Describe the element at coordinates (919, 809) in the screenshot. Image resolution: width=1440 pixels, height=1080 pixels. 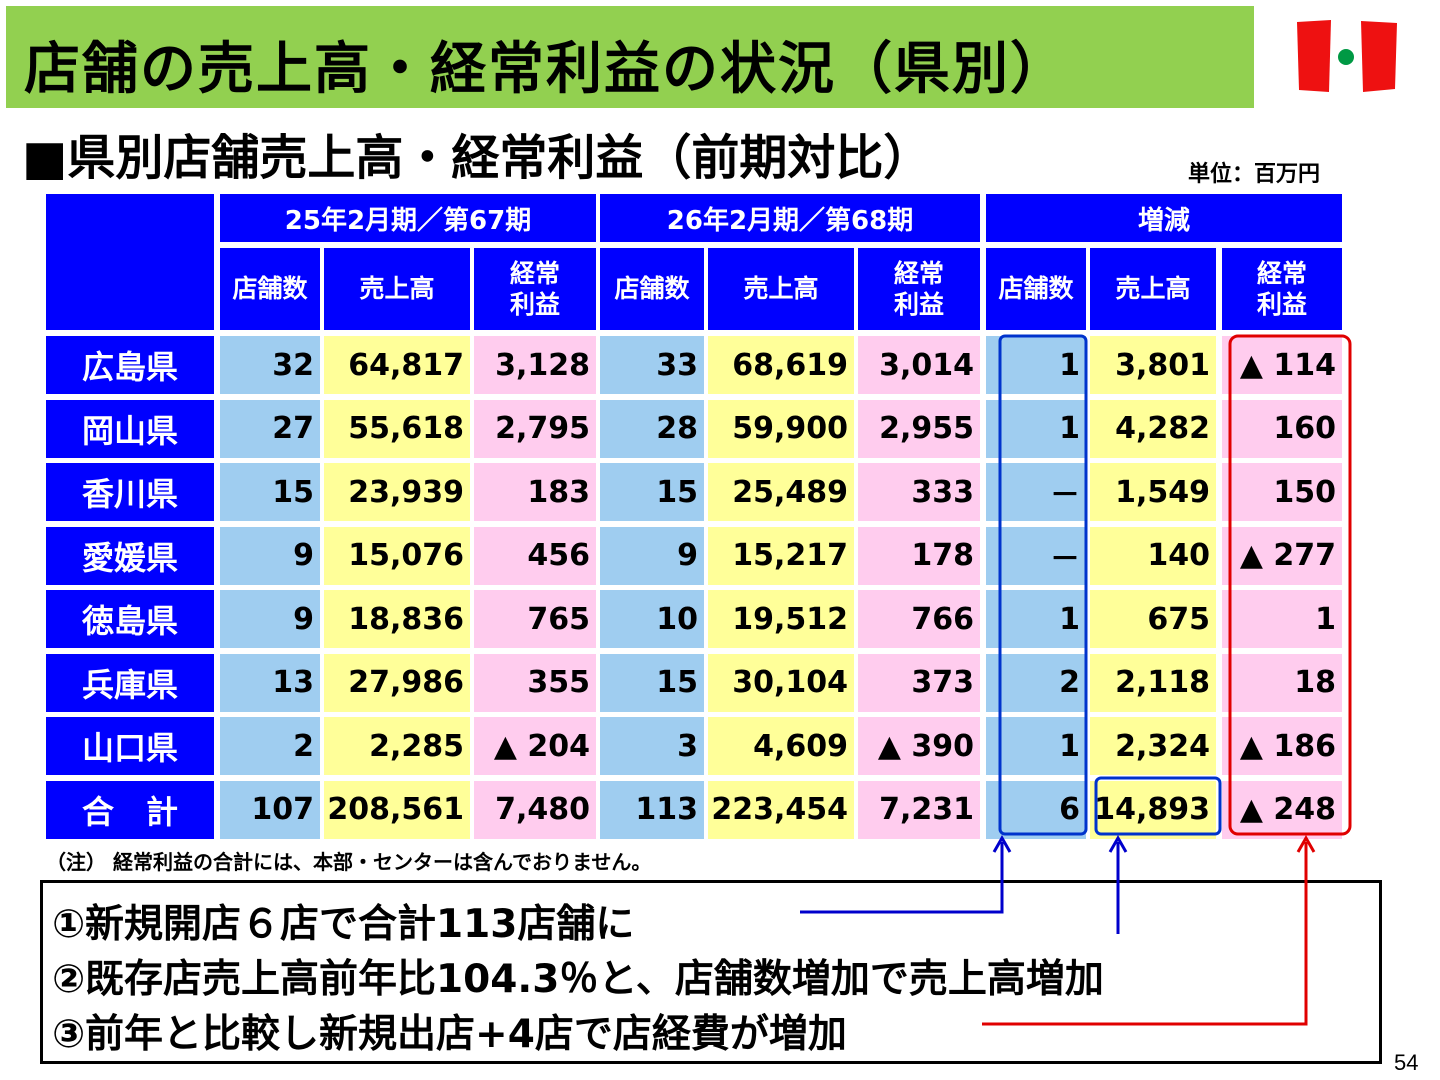
I see `table-cell: 7,231` at that location.